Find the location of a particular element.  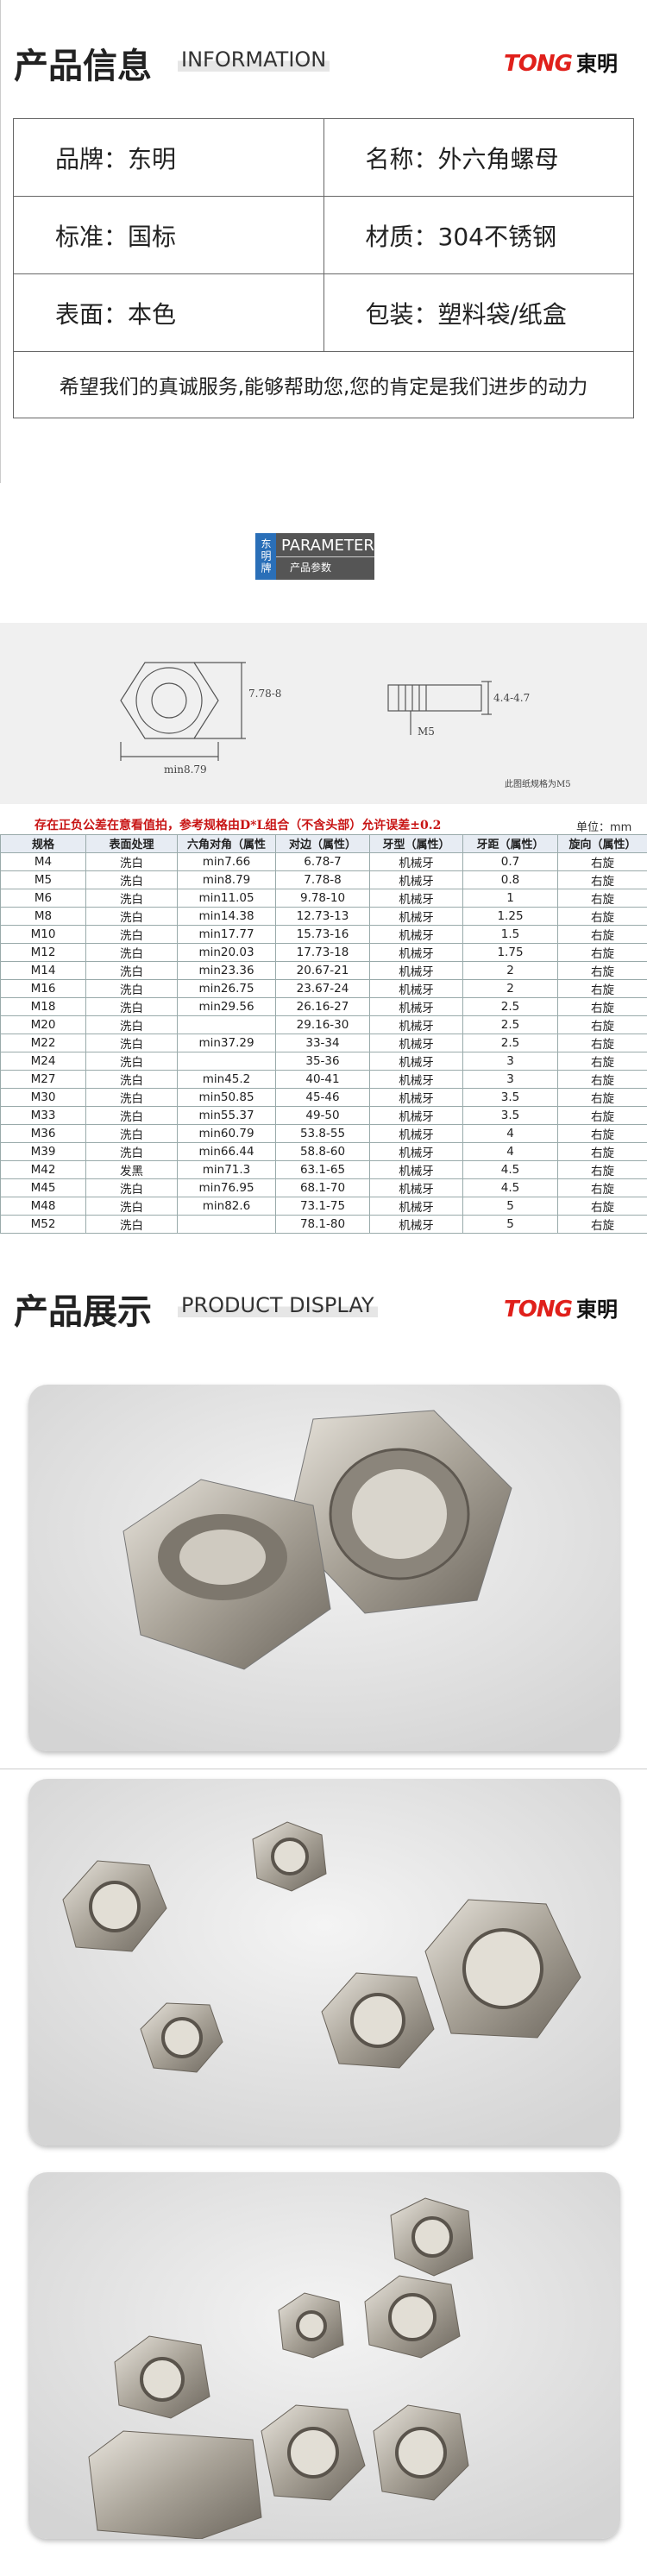

spec-cell: M30 is located at coordinates (43, 1097).